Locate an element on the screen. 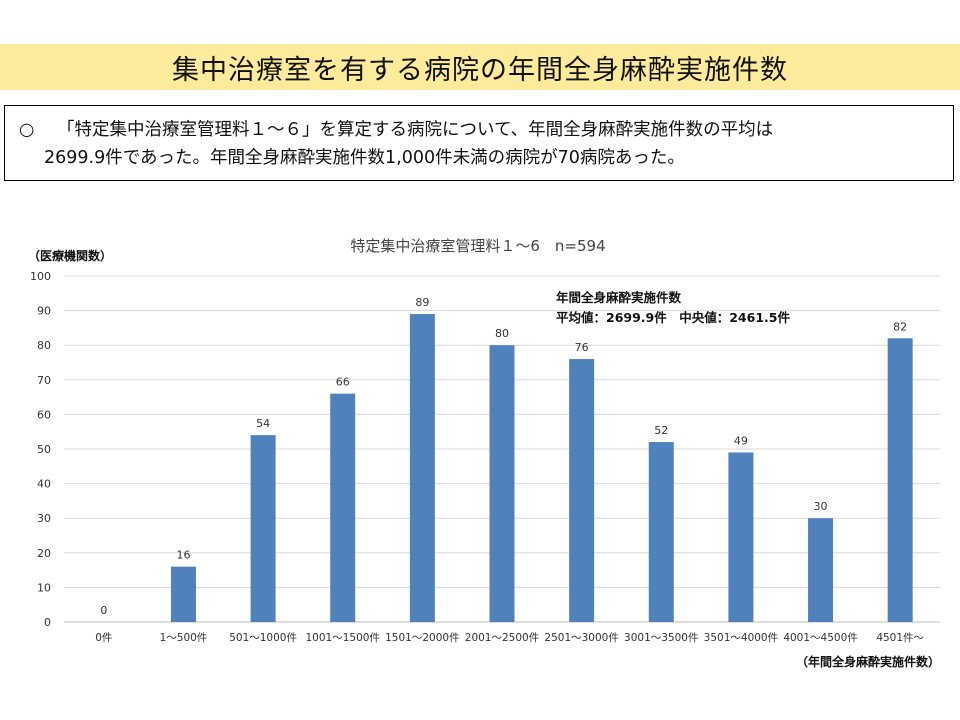 This screenshot has width=960, height=720. x-tick-label: 4001～4500件 is located at coordinates (820, 638).